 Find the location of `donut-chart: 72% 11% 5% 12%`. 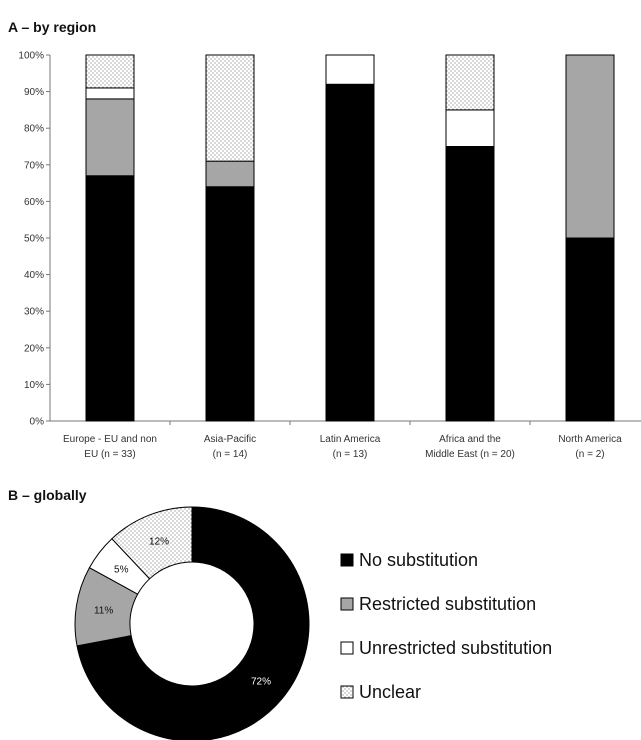

donut-chart: 72% 11% 5% 12% is located at coordinates (192, 623).